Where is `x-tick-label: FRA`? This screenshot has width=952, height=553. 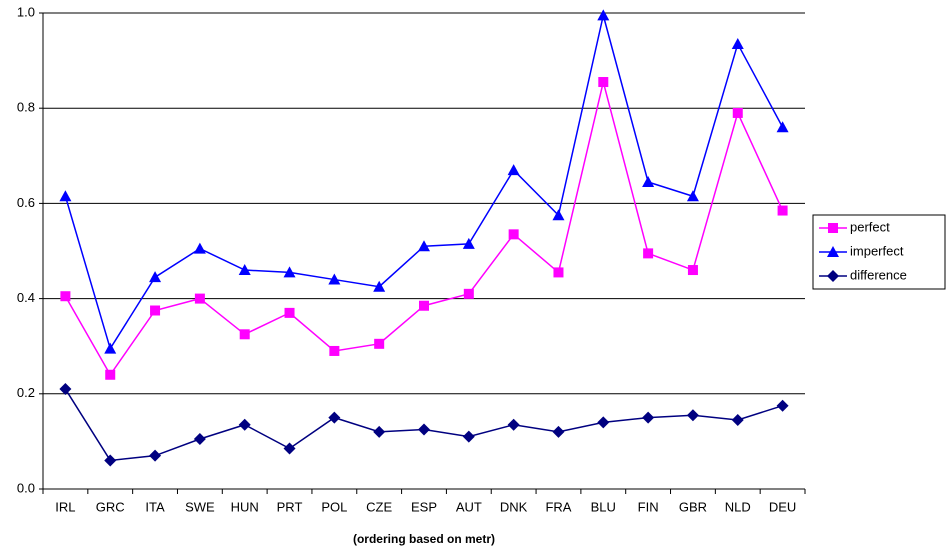
x-tick-label: FRA is located at coordinates (558, 506).